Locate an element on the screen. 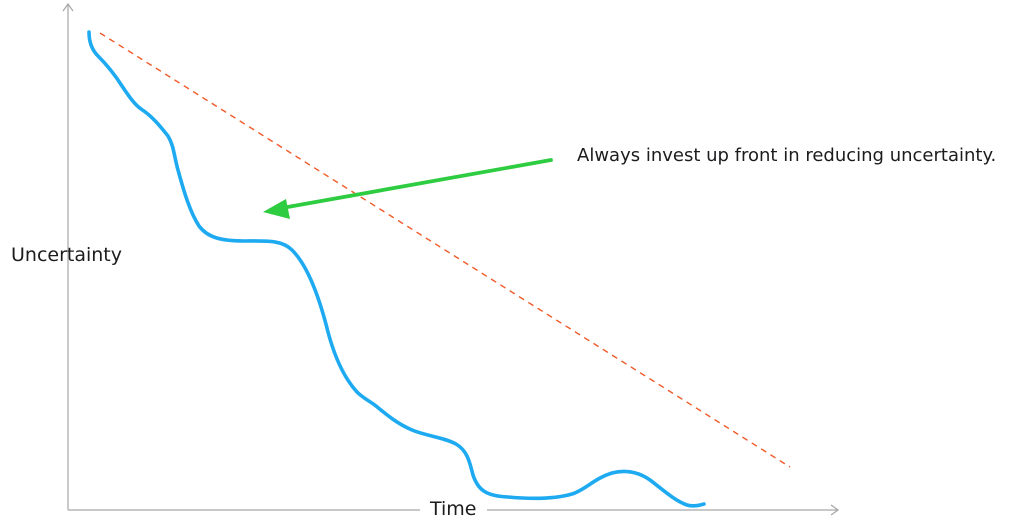 Image resolution: width=1024 pixels, height=529 pixels. y-axis-label: Uncertainty is located at coordinates (67, 255).